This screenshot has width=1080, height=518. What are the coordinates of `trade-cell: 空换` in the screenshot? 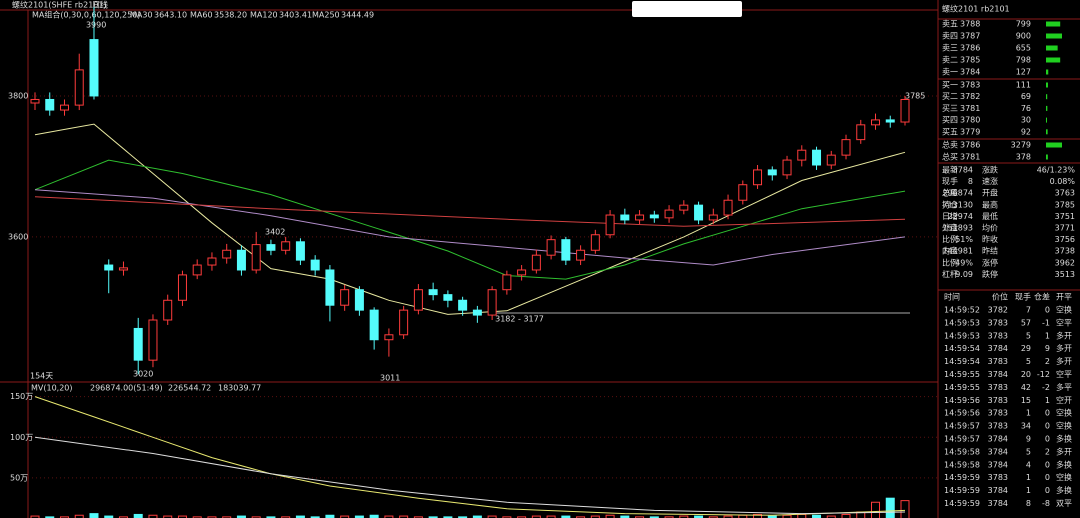 It's located at (1064, 426).